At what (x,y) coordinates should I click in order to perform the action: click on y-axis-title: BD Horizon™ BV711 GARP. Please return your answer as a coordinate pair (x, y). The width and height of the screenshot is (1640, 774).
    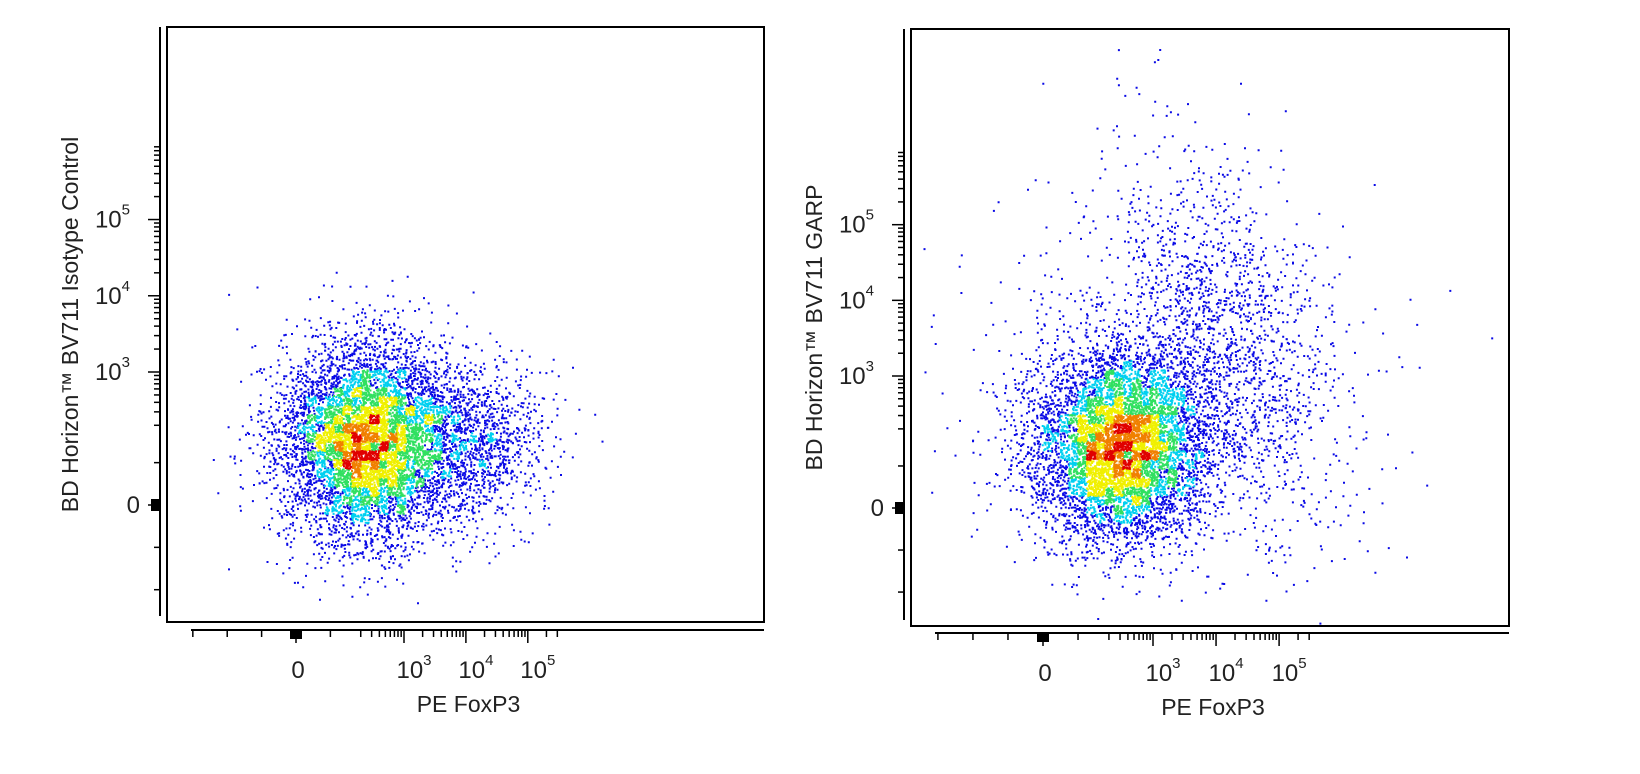
    Looking at the image, I should click on (814, 328).